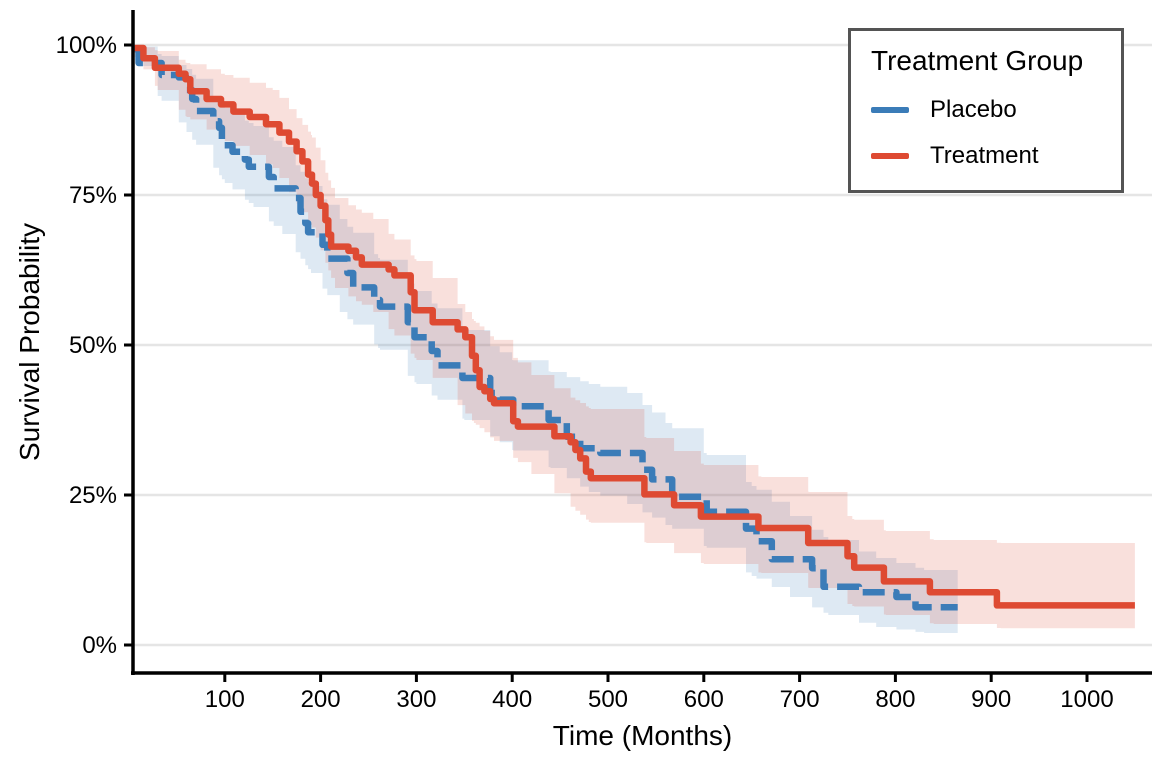 The image size is (1152, 768). I want to click on legend-item-treatment: Treatment, so click(996, 156).